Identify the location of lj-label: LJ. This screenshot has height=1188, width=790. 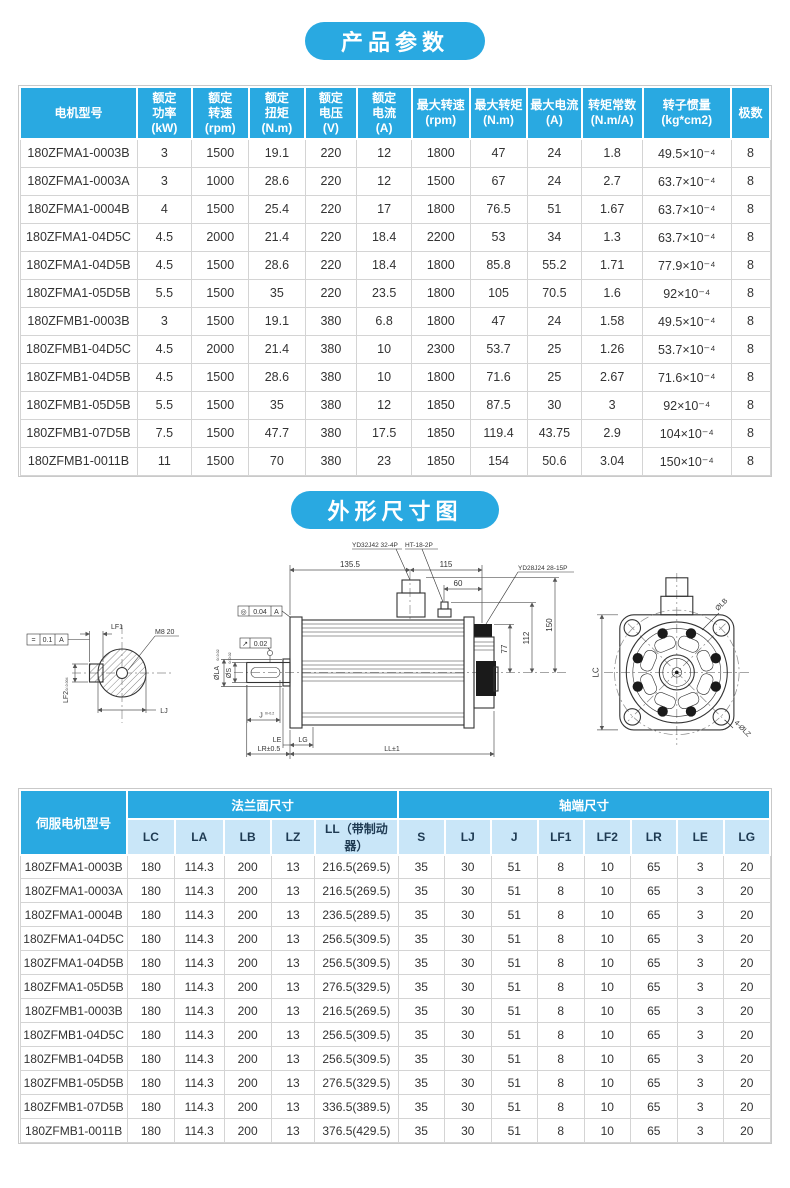
(163, 711).